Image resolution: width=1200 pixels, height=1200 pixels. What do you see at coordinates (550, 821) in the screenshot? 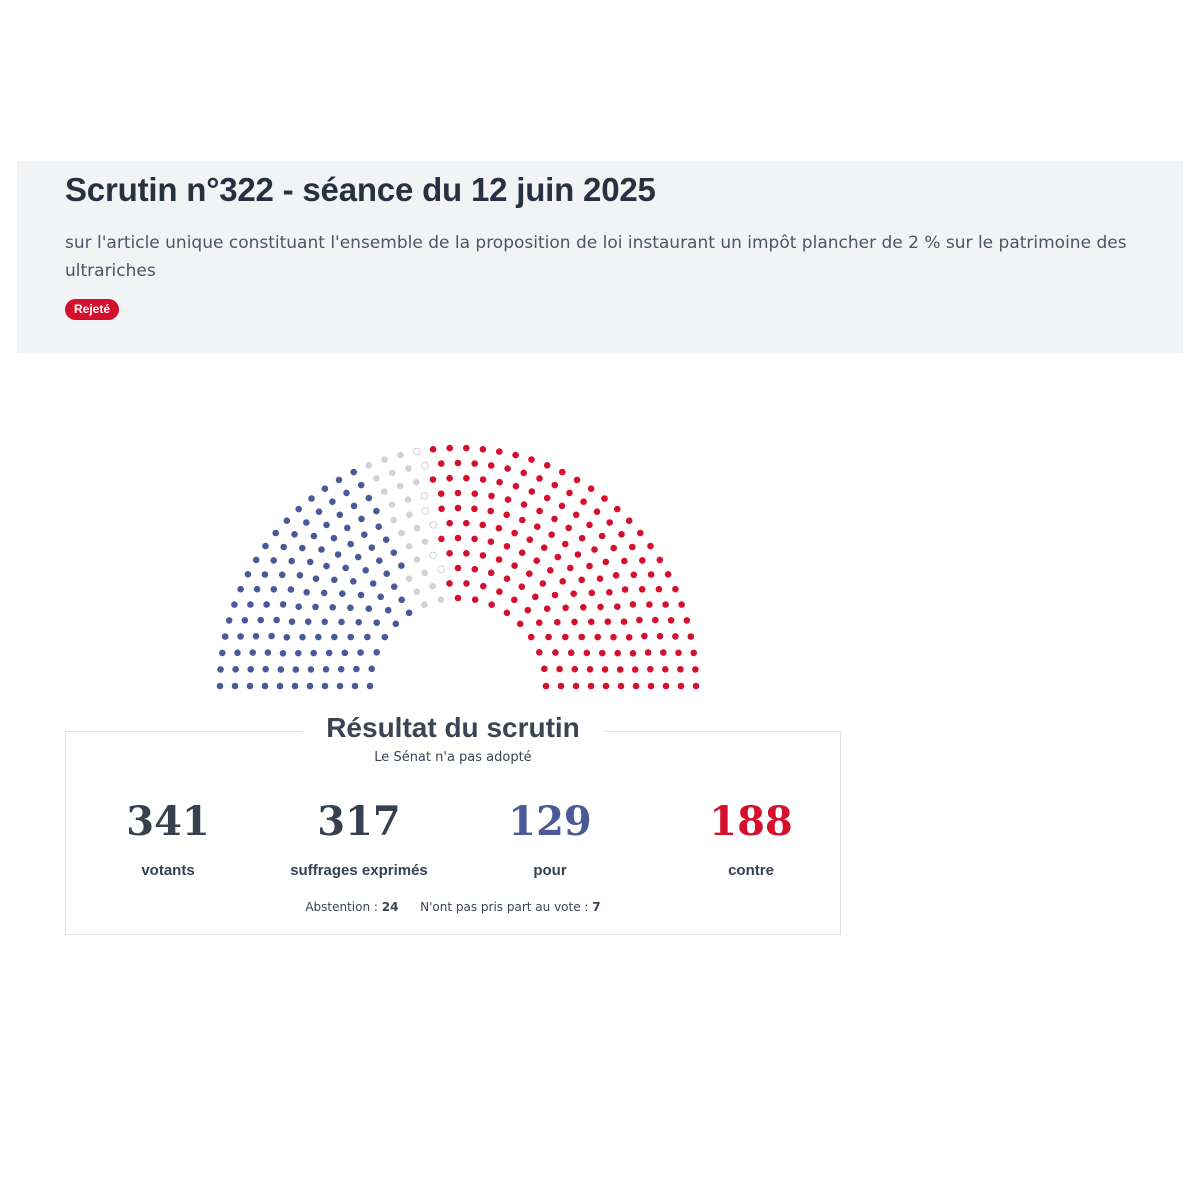
I see `stat-value: 129` at bounding box center [550, 821].